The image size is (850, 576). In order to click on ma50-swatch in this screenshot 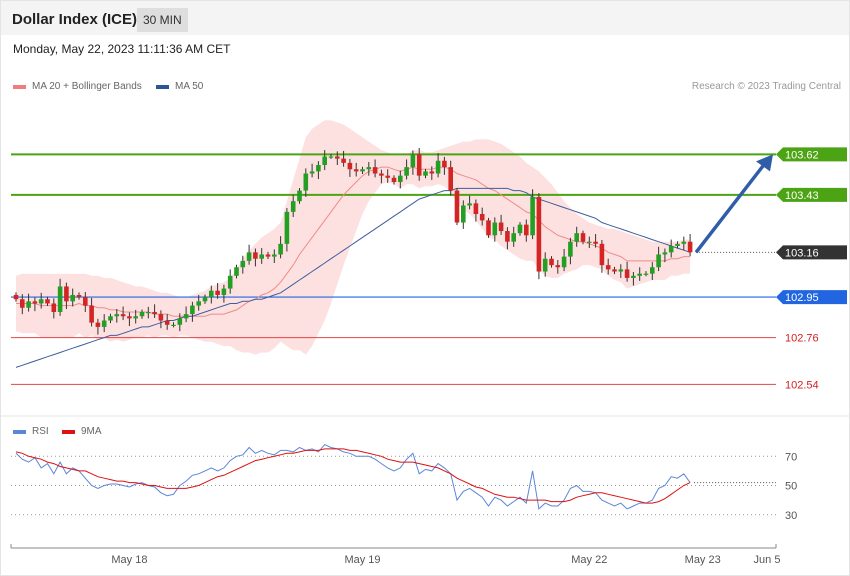, I will do `click(162, 86)`.